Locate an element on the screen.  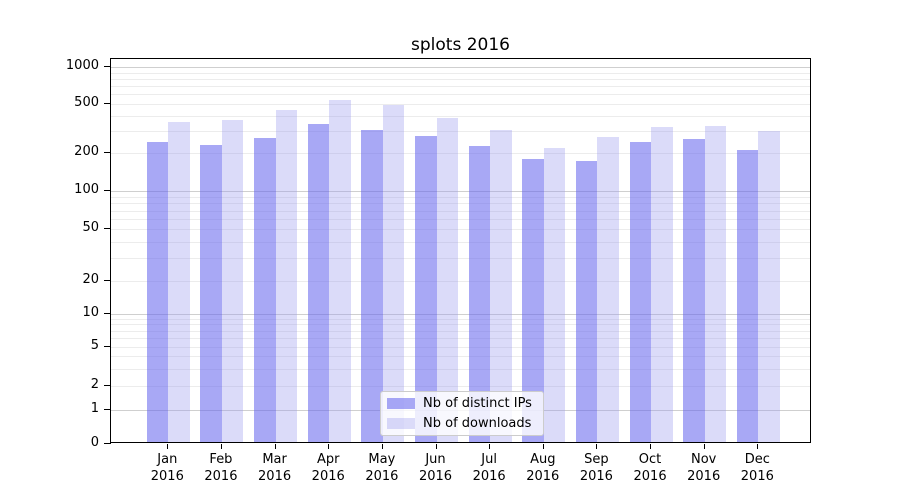
y-tick-label-1: 1 is located at coordinates (94, 408).